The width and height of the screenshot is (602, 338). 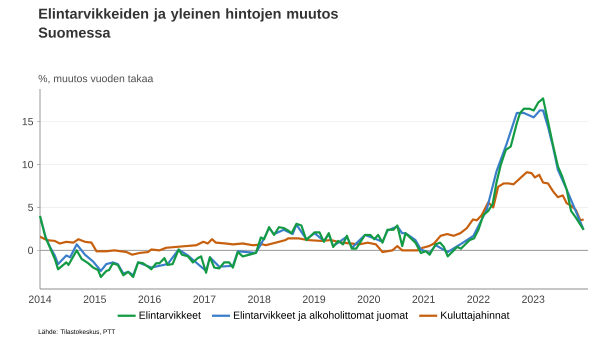 I want to click on x-tick-label: 2022, so click(x=478, y=299).